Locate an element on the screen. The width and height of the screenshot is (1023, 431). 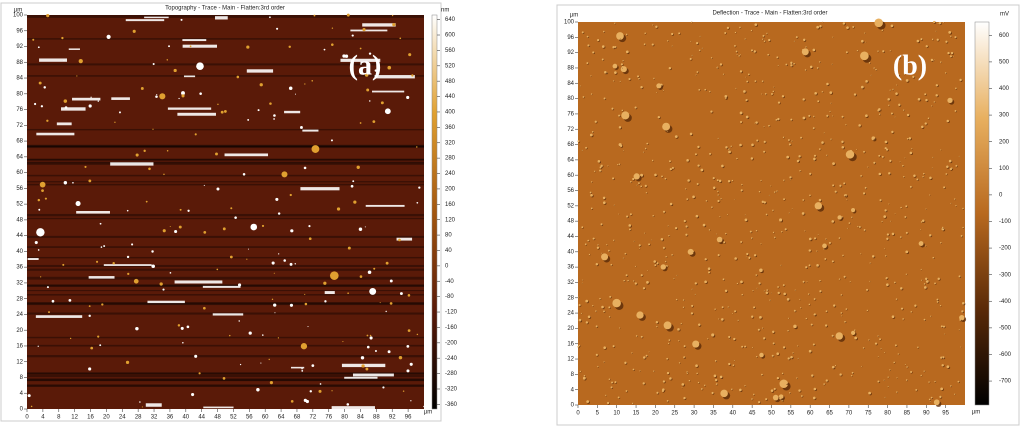
y-tick-label: 80 is located at coordinates (570, 99).